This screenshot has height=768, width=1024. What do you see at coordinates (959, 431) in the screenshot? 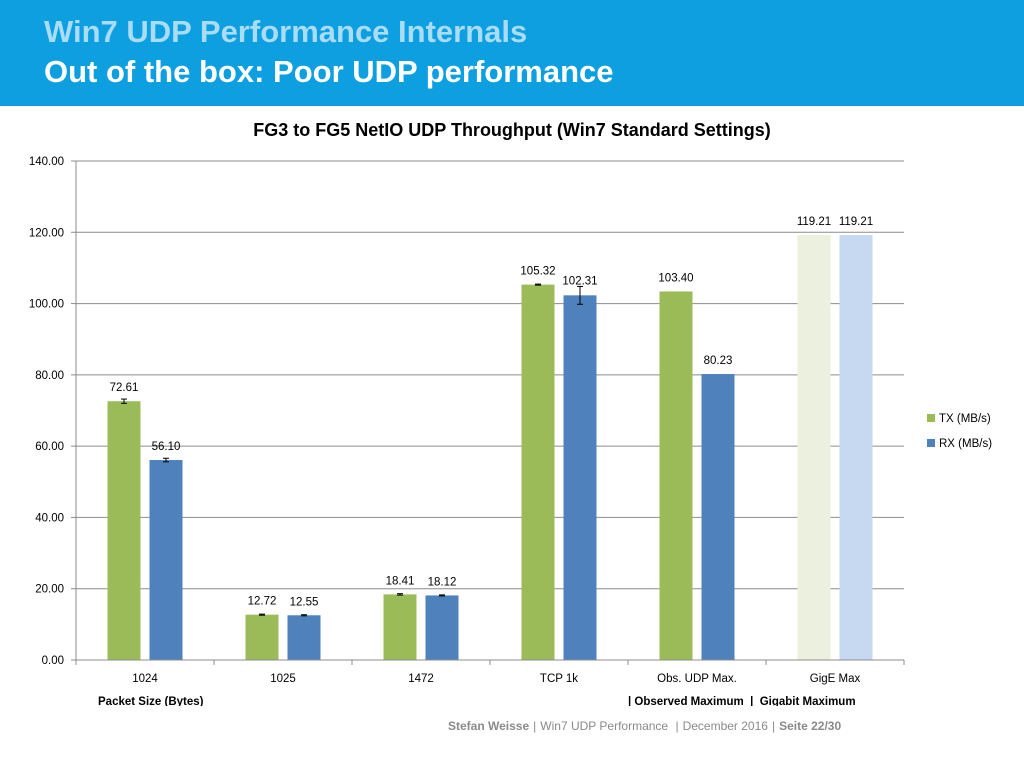
I see `legend: TX (MB/s) RX (MB/s)` at bounding box center [959, 431].